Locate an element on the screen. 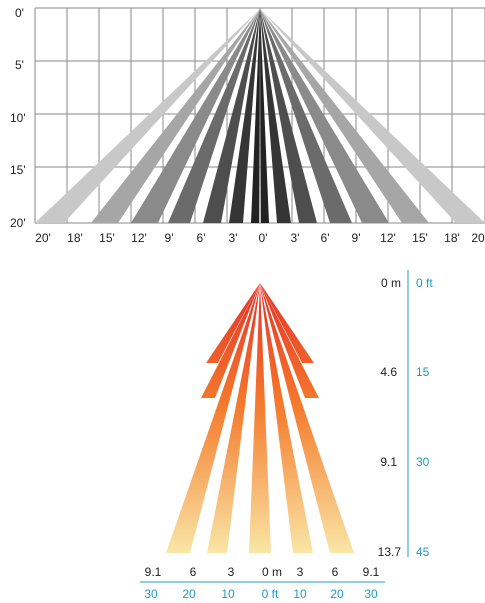 Image resolution: width=485 pixels, height=603 pixels. x-label: 0' is located at coordinates (263, 238).